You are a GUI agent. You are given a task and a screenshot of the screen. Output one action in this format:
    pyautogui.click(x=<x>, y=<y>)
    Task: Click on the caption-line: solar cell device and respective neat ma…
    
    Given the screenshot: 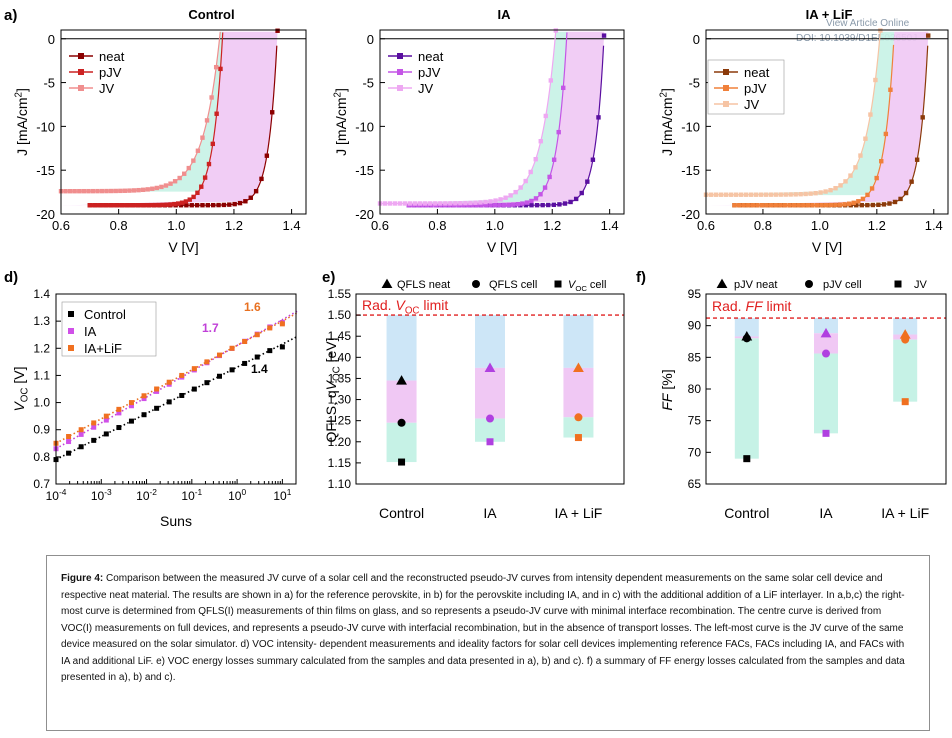 What is the action you would take?
    pyautogui.click(x=472, y=587)
    